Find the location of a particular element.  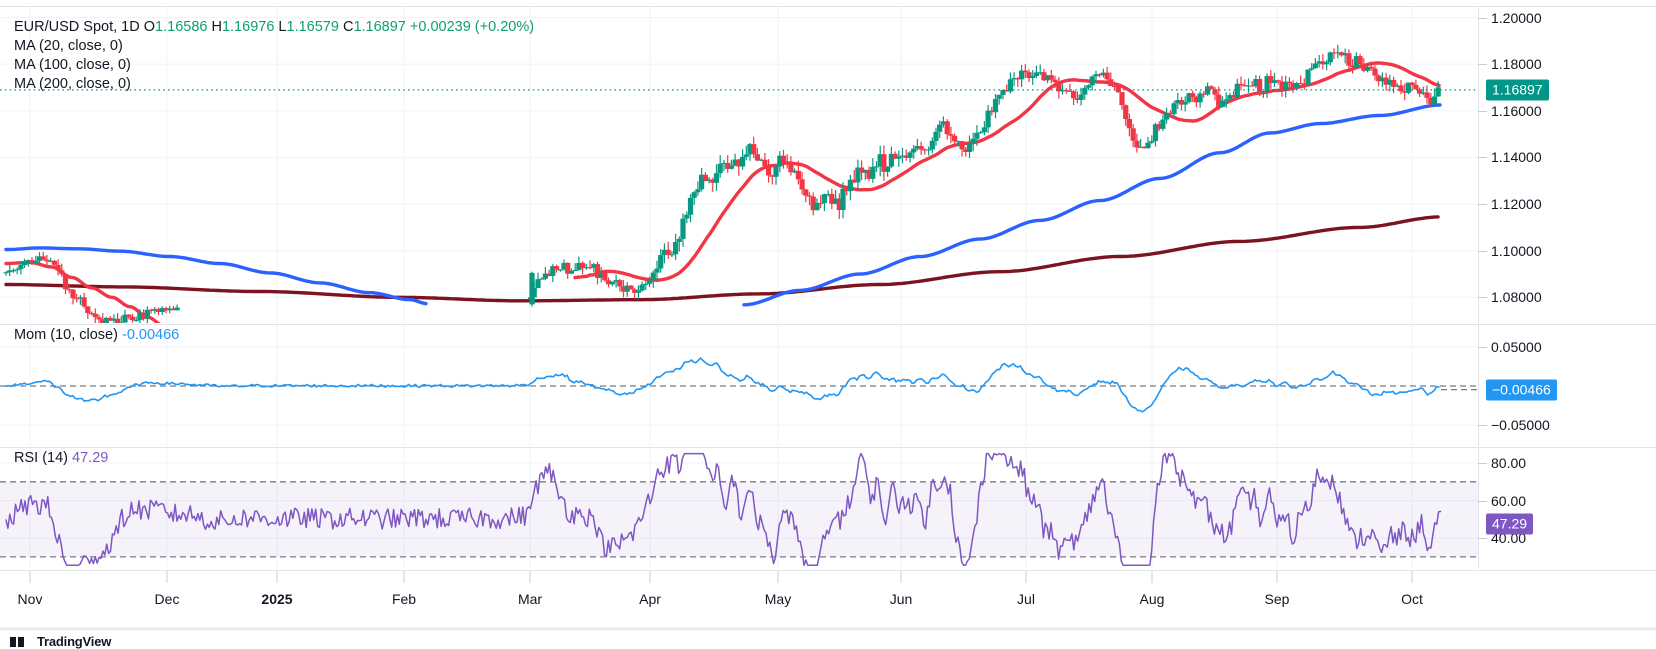

price-tick-label: 1.18000 is located at coordinates (1516, 64).